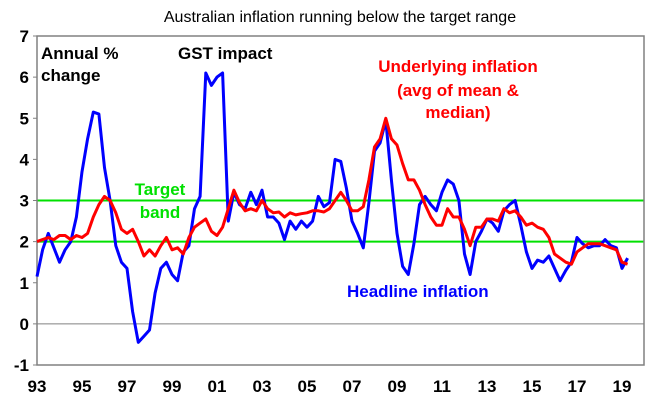  I want to click on ylabel-annotation-line2: change, so click(71, 75).